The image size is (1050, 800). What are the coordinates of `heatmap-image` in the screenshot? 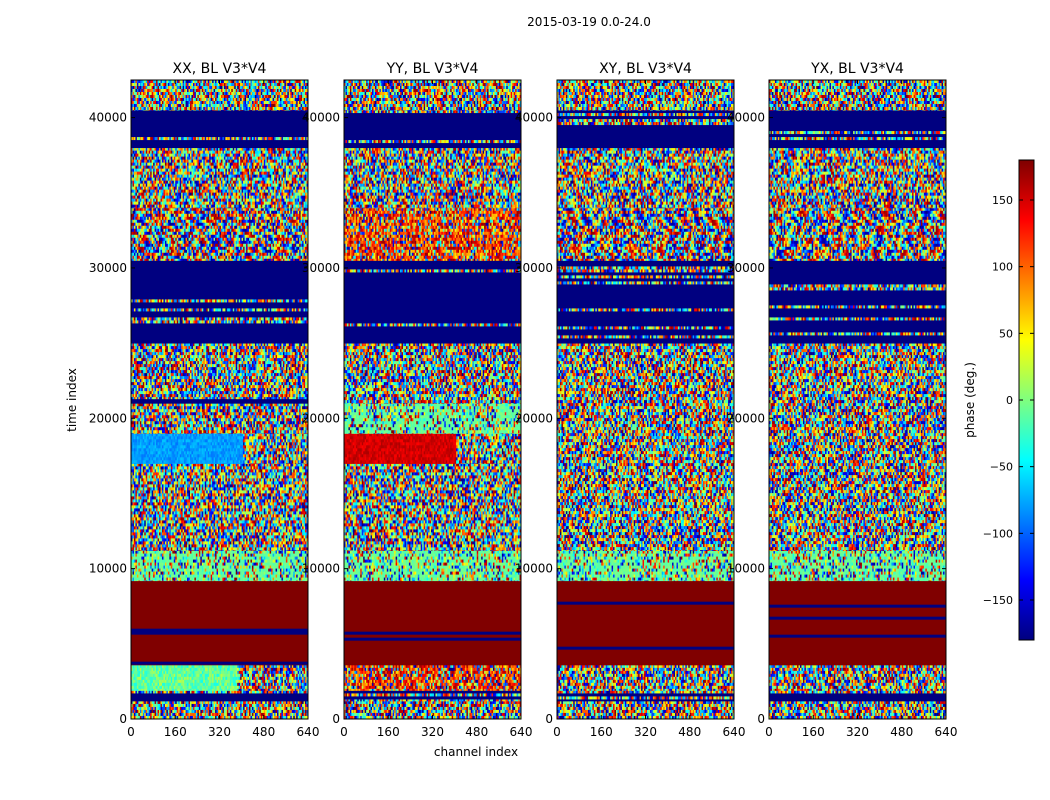 It's located at (219, 399).